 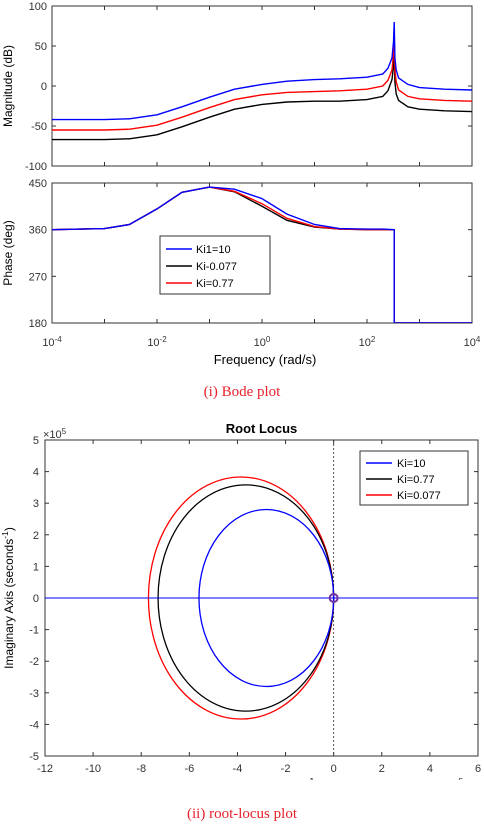 What do you see at coordinates (36, 441) in the screenshot?
I see `rl-y-tick-label: 5` at bounding box center [36, 441].